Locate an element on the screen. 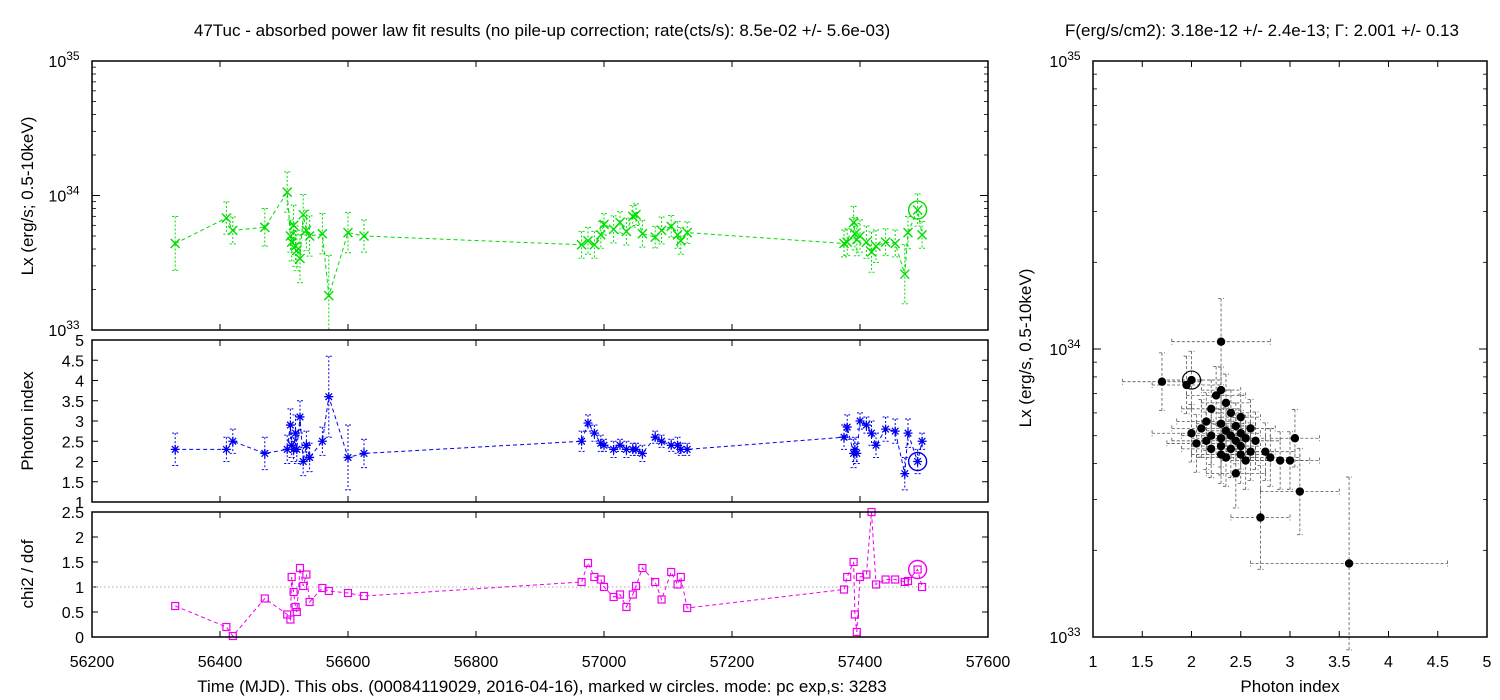 The height and width of the screenshot is (700, 1500). lx-ylabel: Lx (erg/s; 0.5-10keV) is located at coordinates (27, 196).